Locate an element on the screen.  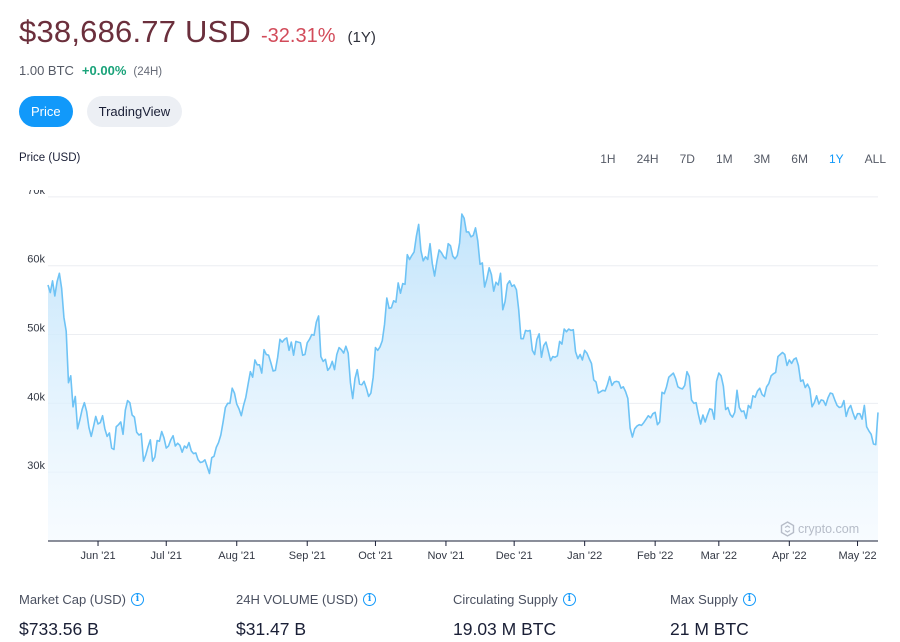
y-tick-label: 30k is located at coordinates (36, 466).